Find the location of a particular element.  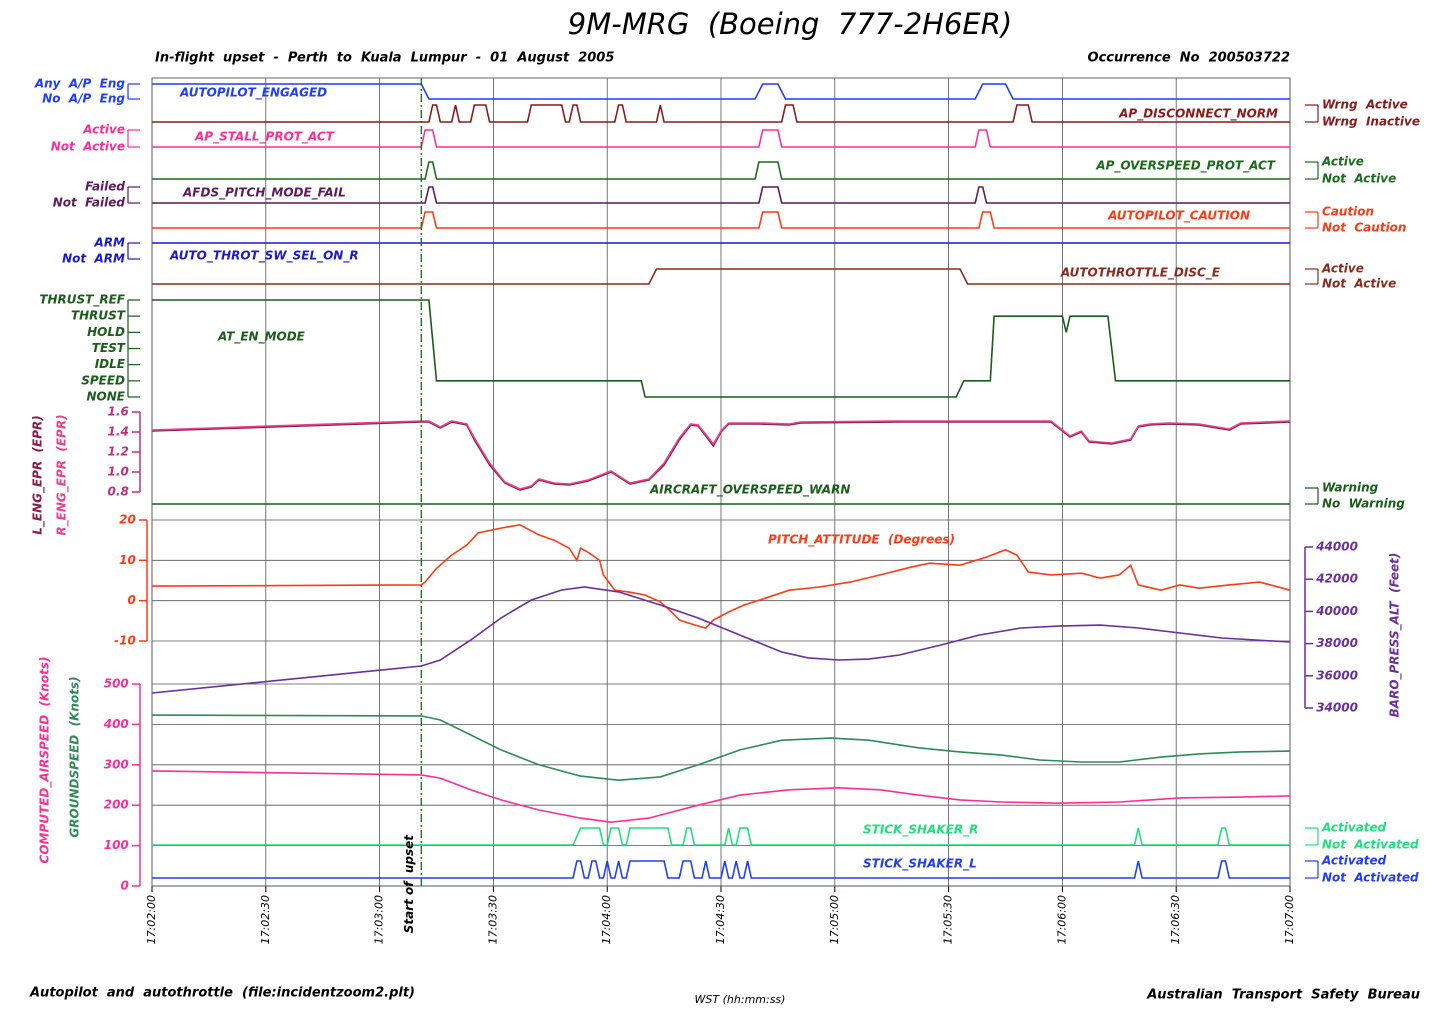

y-tick-label: 10 is located at coordinates (127, 560).